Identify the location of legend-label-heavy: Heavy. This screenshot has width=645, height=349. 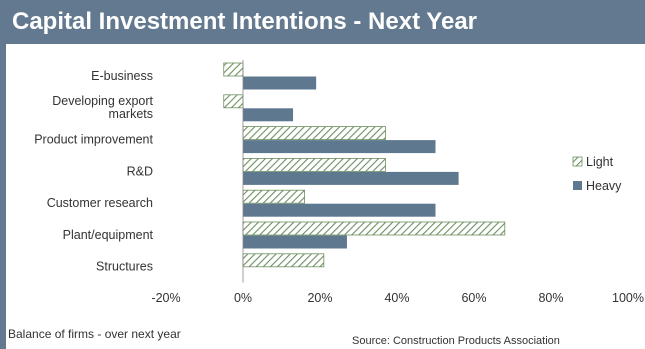
(604, 186).